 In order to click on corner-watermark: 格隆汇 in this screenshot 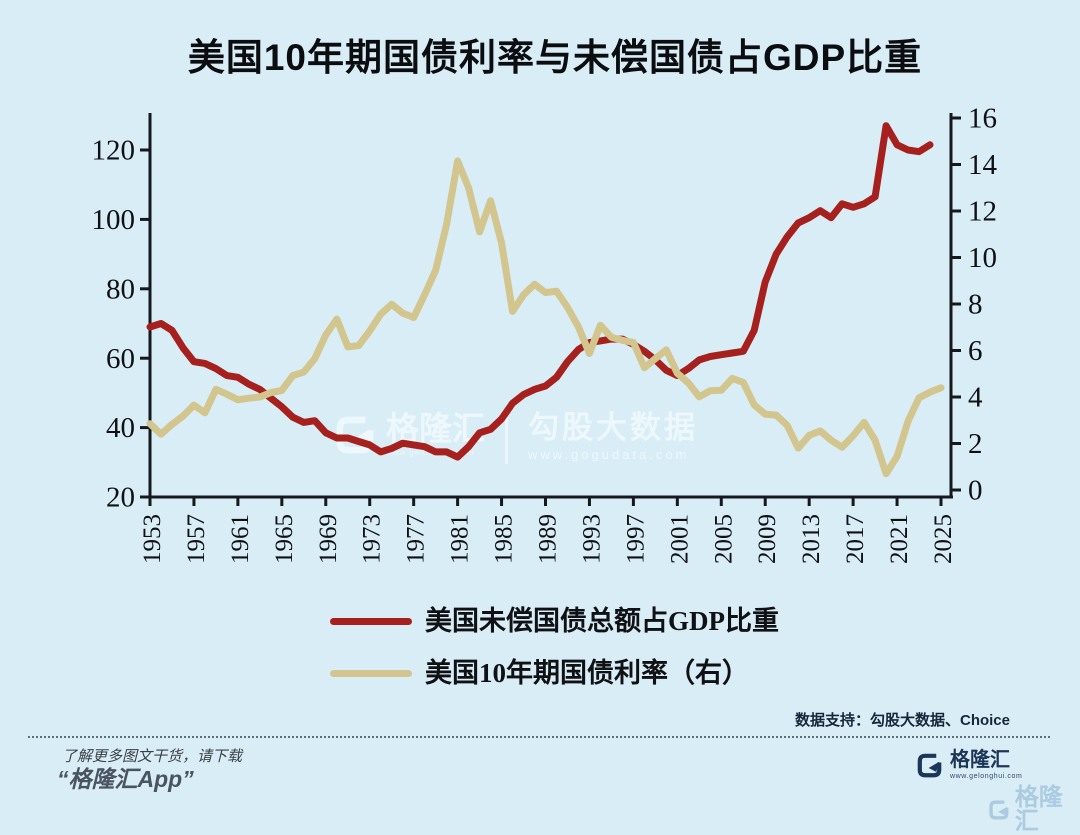, I will do `click(1034, 810)`.